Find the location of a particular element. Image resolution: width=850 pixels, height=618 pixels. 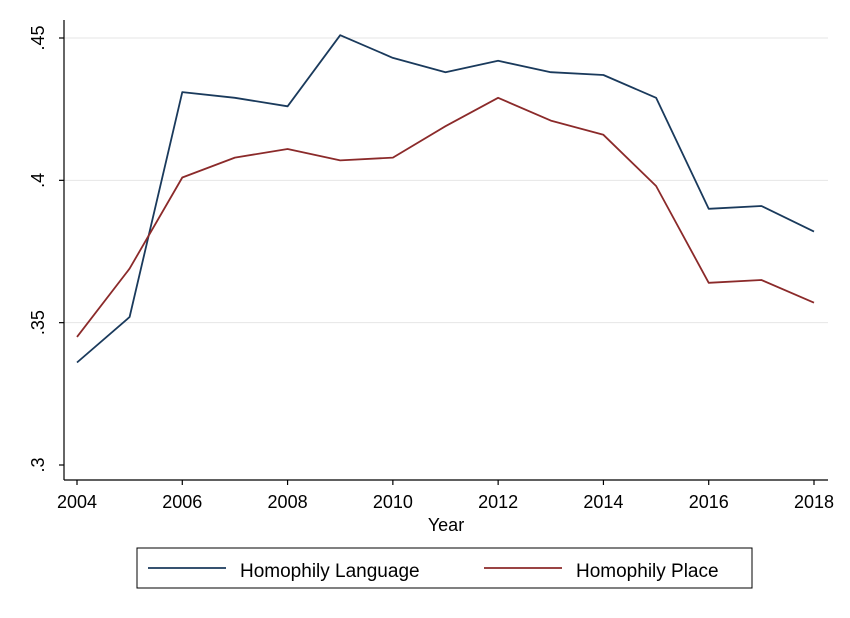

x-tick-label: 2006 is located at coordinates (182, 502).